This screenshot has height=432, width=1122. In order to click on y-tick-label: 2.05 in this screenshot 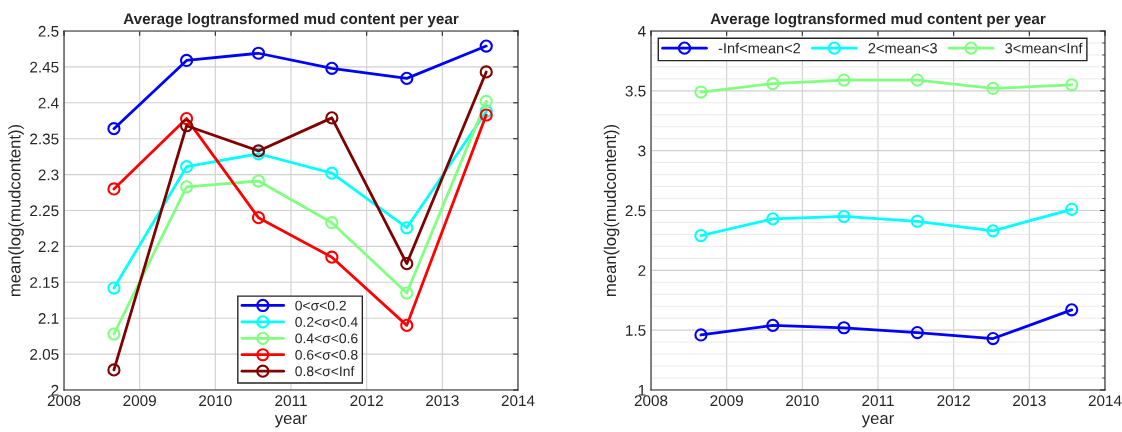, I will do `click(44, 354)`.